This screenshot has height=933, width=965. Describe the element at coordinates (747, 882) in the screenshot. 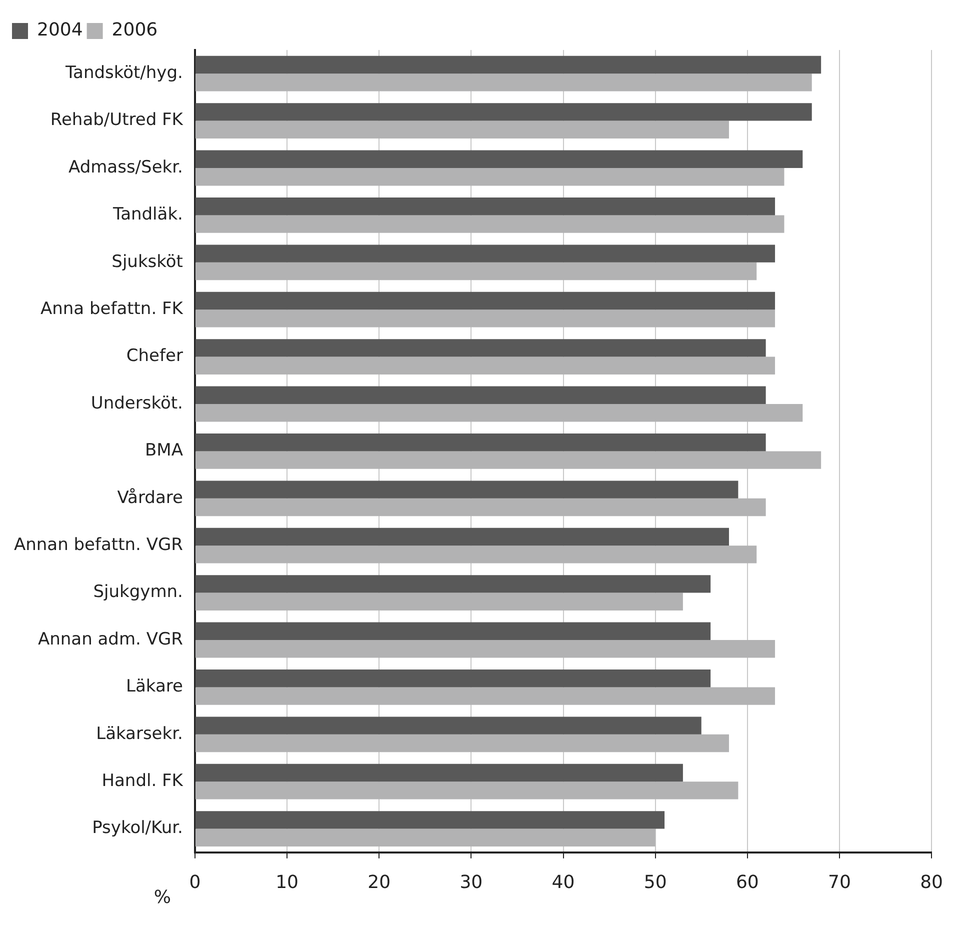

I see `x-tick-label: 60` at that location.